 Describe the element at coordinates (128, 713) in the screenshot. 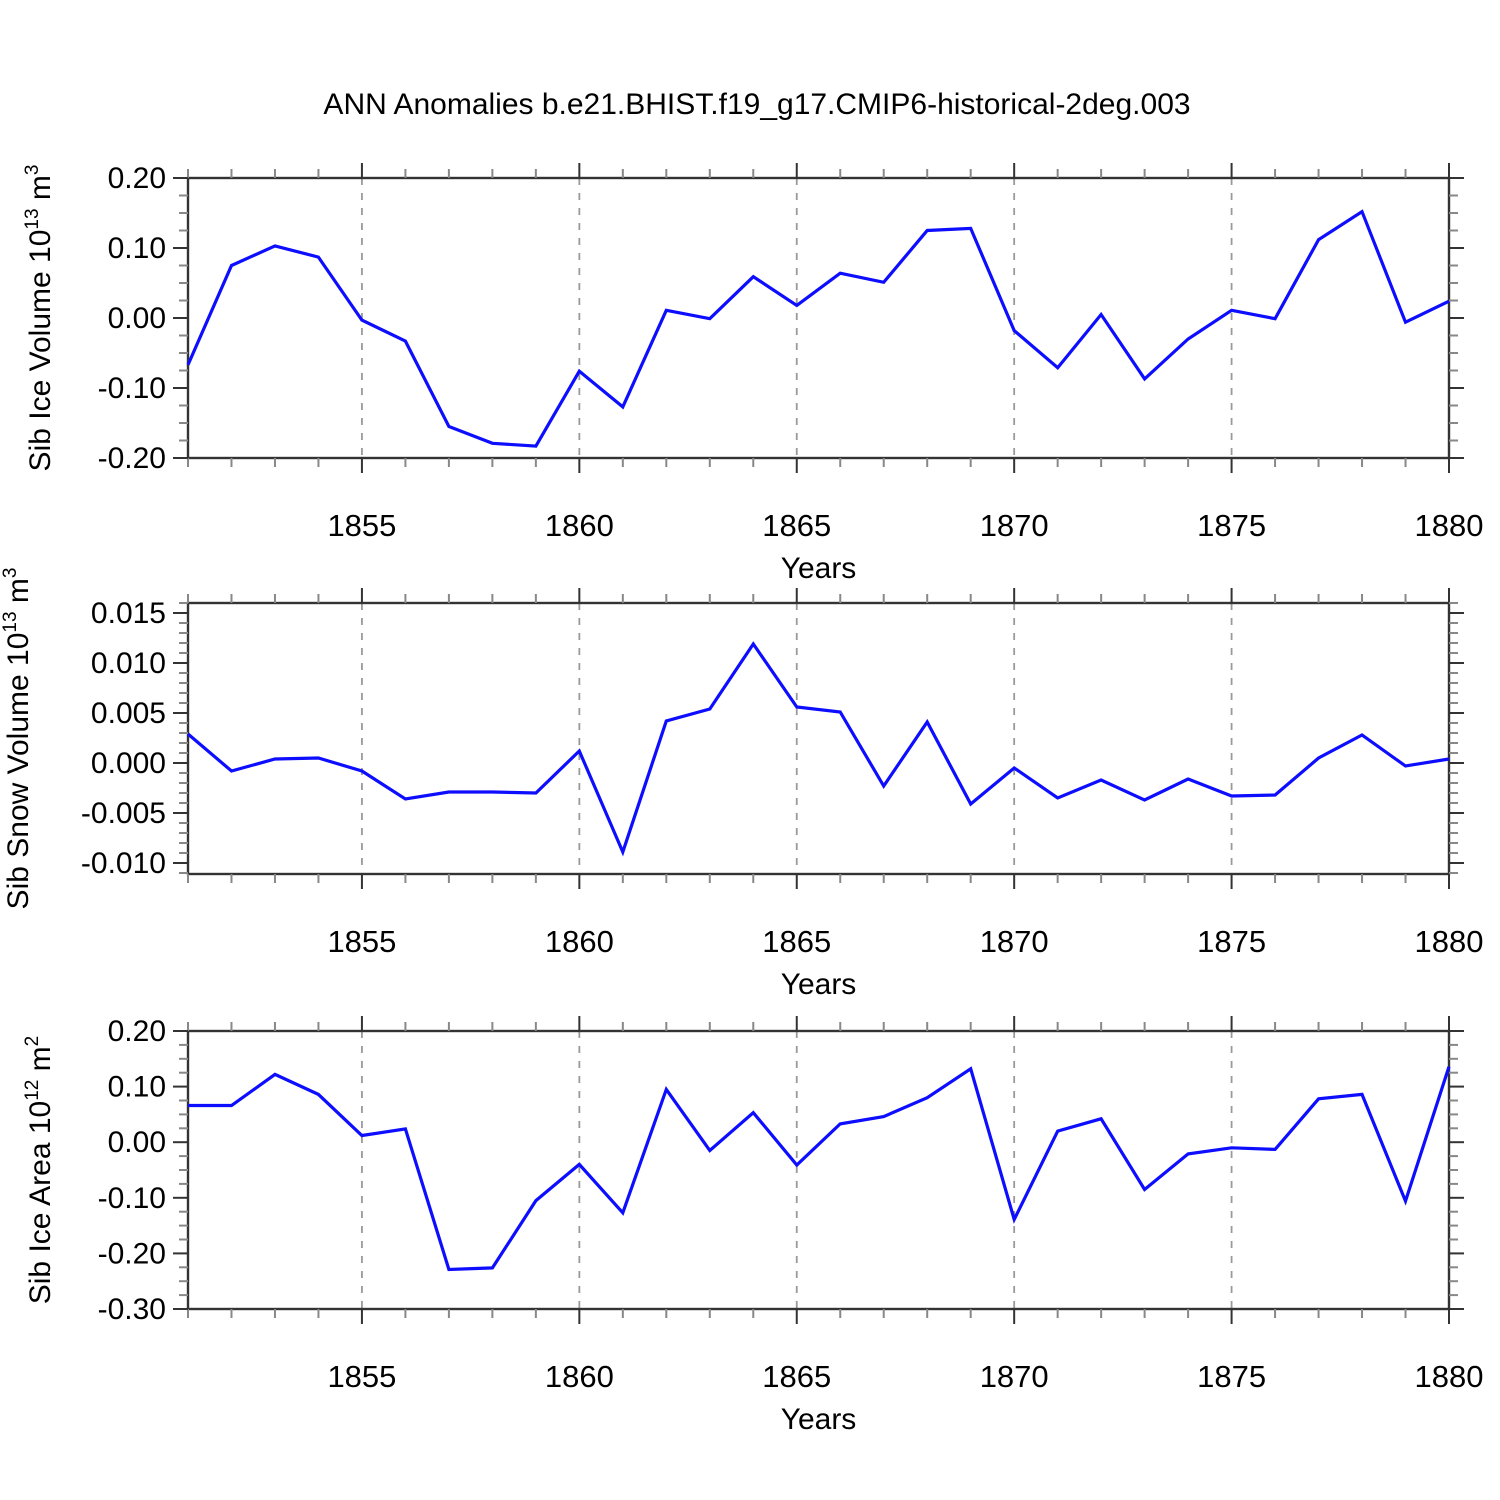

I see `y-tick-label: 0.005` at that location.